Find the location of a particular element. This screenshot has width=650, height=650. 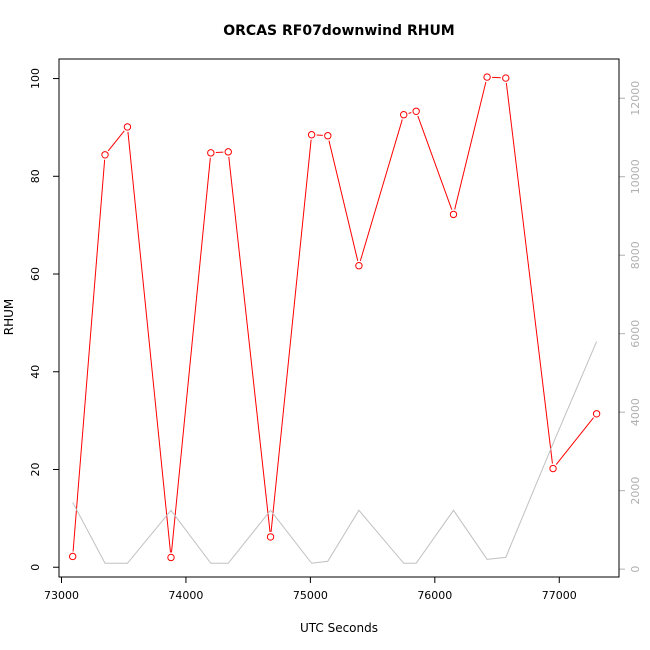

x-tick-label: 75000 is located at coordinates (310, 595).